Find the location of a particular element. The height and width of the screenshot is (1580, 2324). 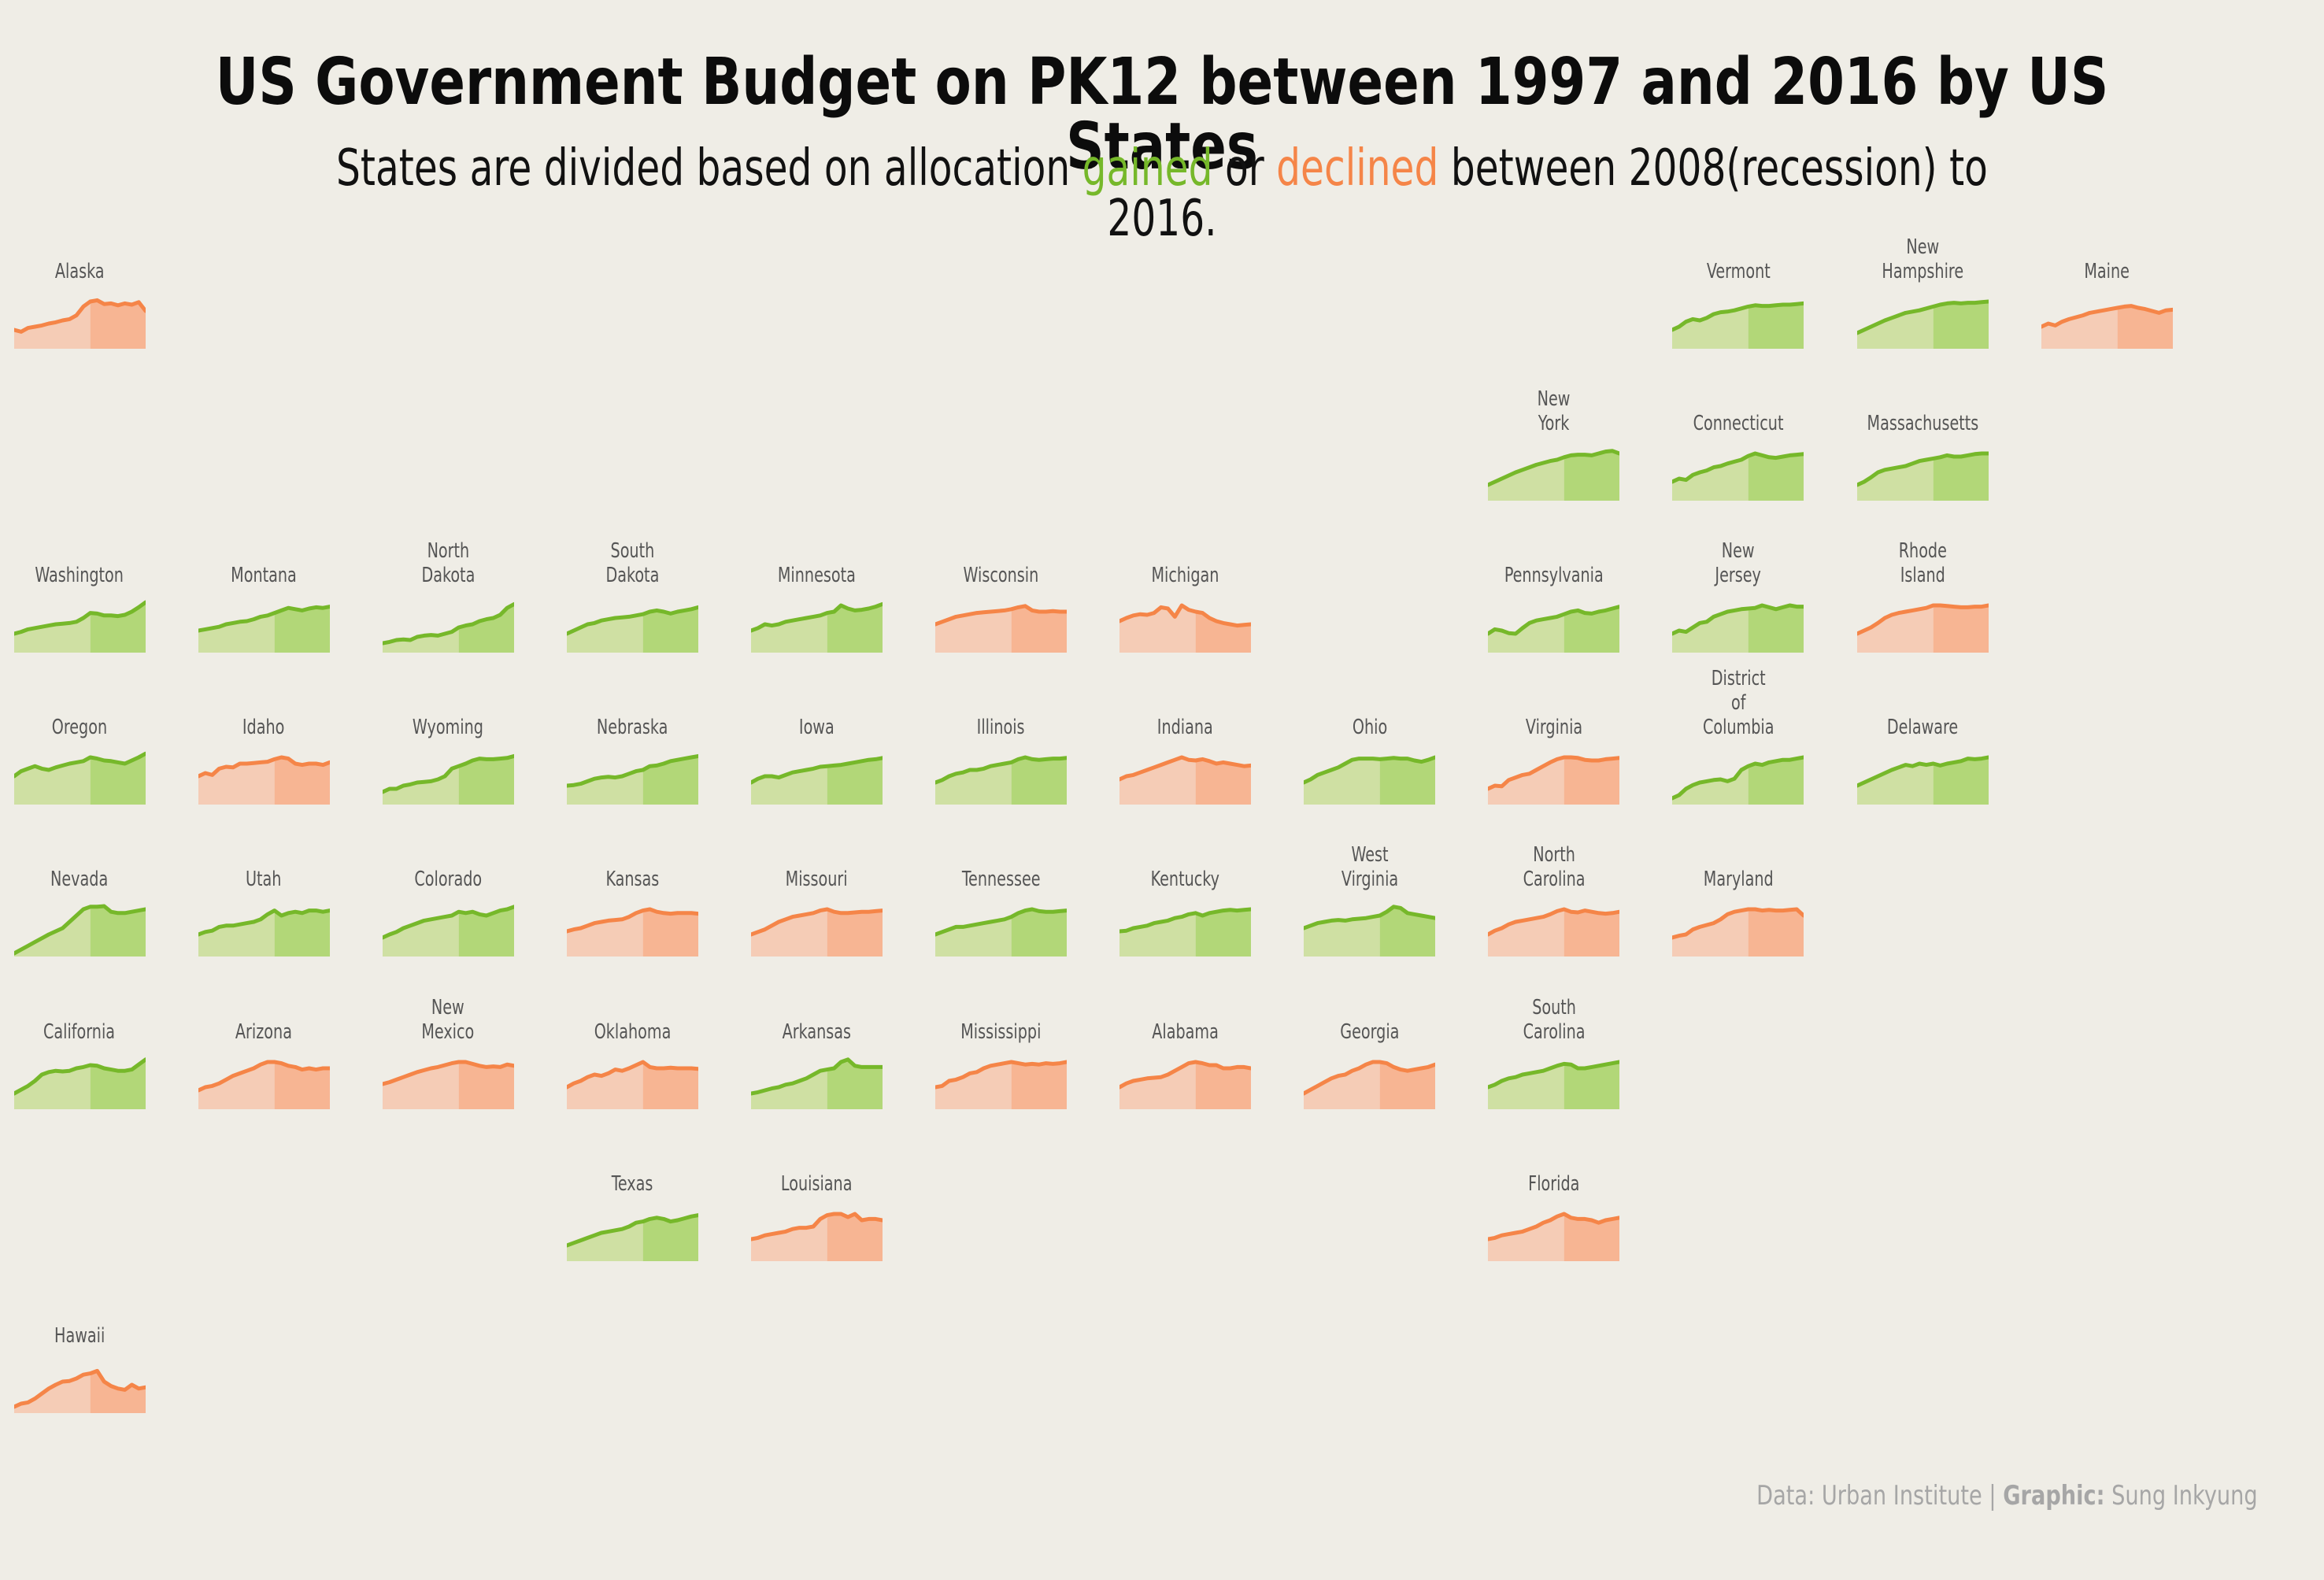

state-label: Minnesota is located at coordinates (816, 553).